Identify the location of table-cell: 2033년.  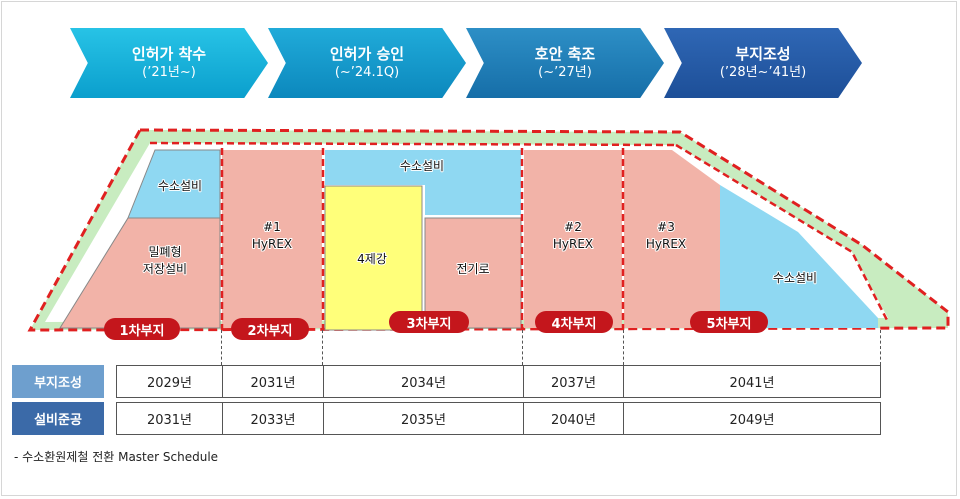
(272, 418).